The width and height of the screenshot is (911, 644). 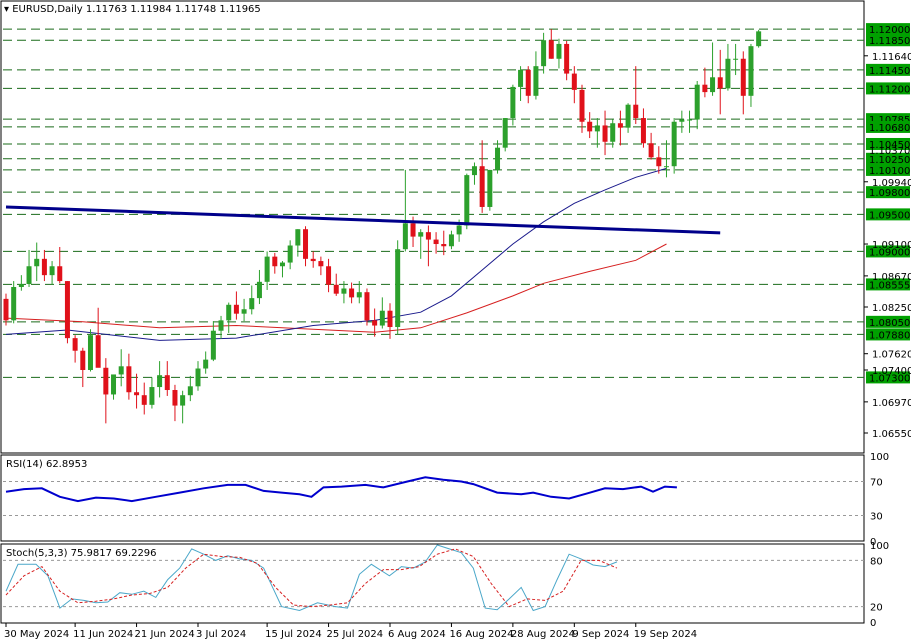 I want to click on stoch-tick-label: 0, so click(x=873, y=623).